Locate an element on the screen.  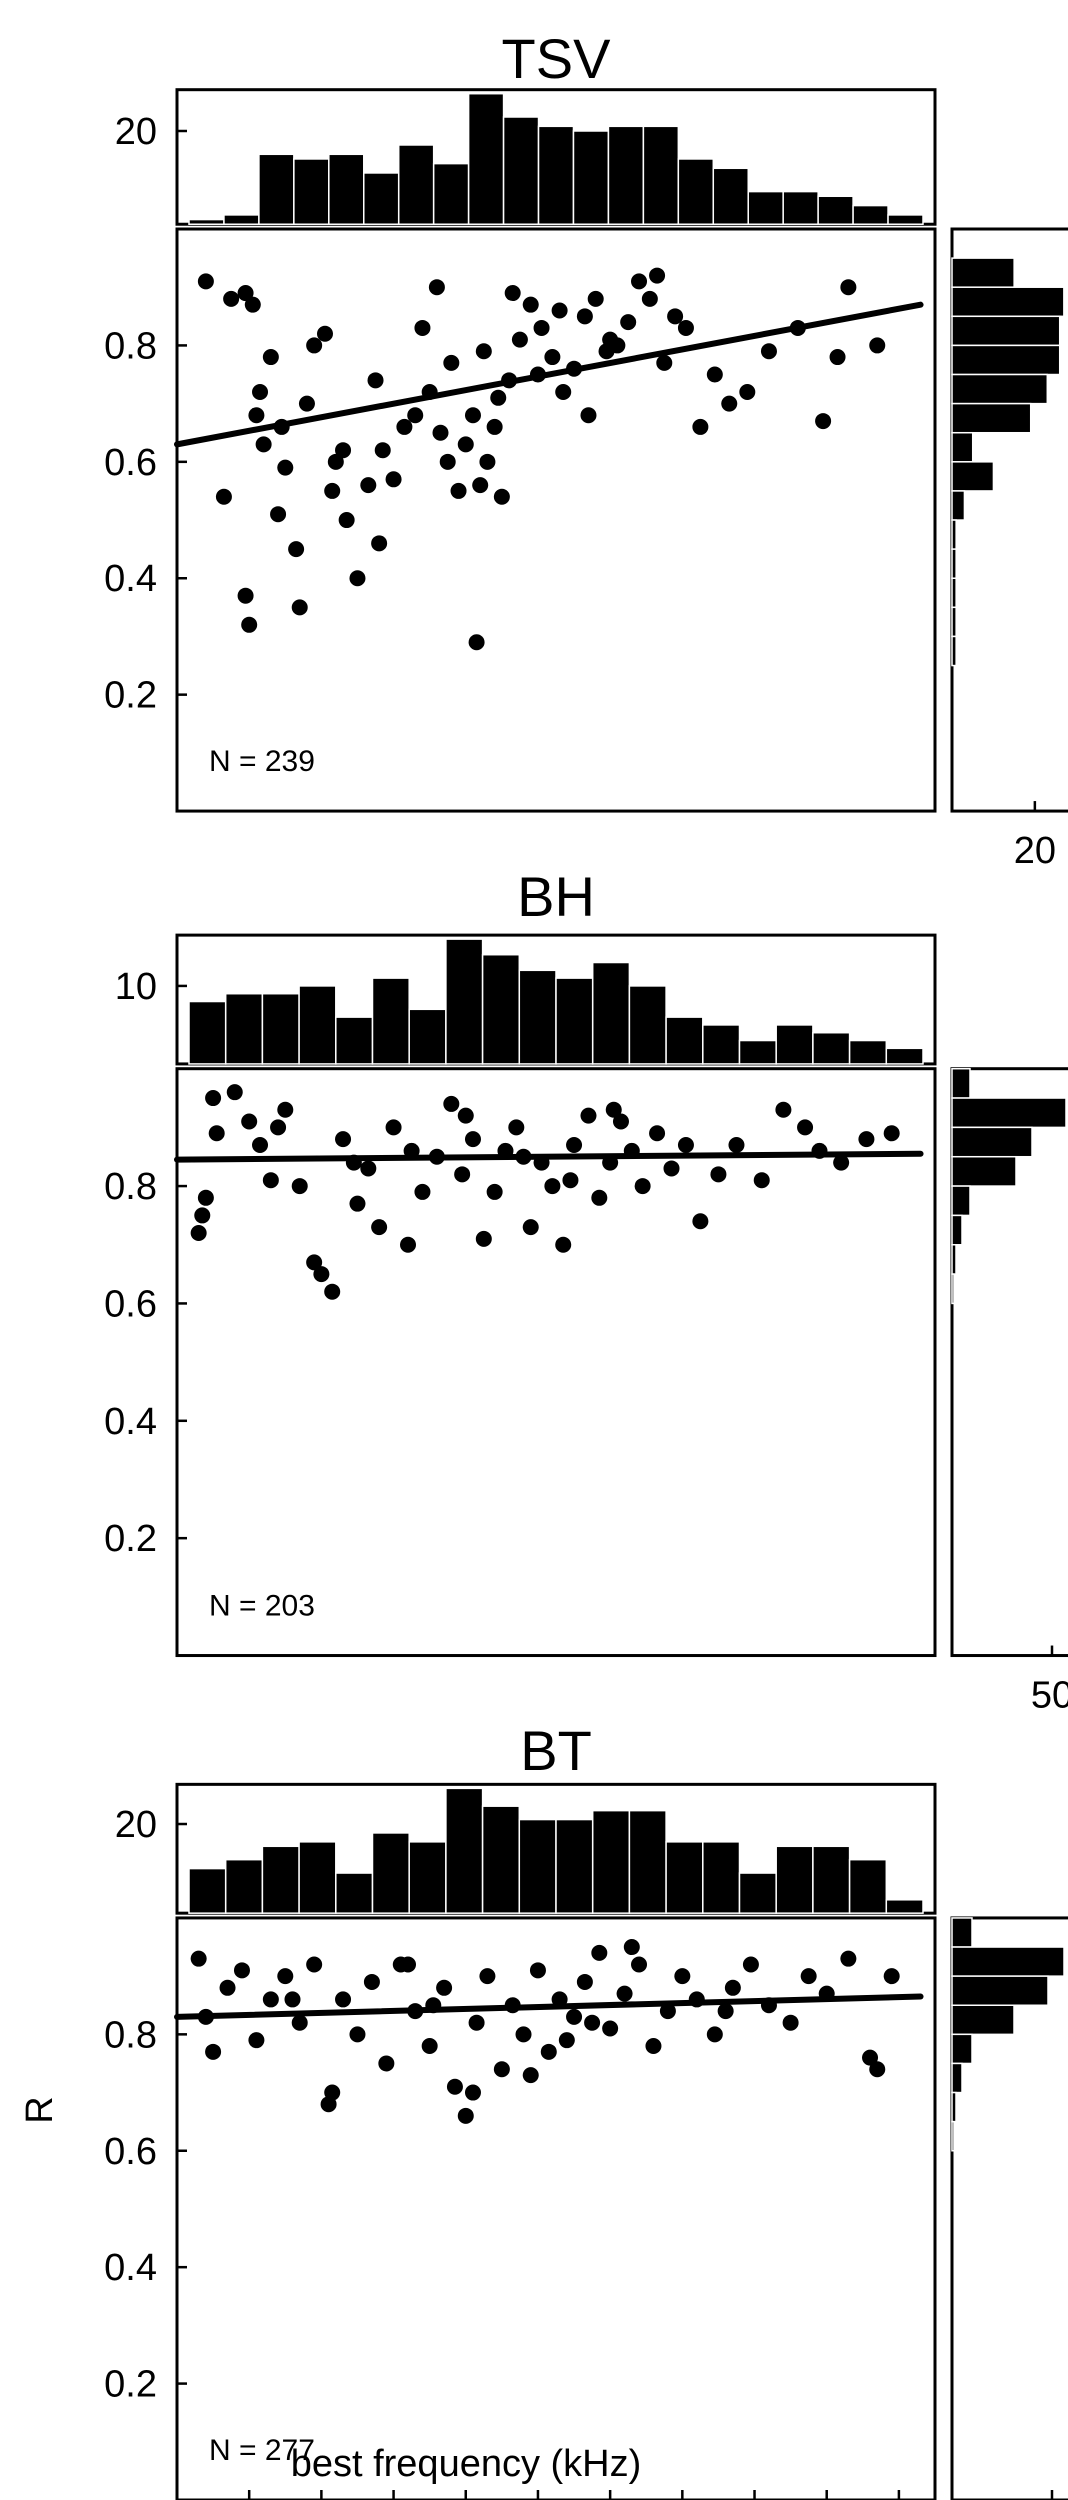
right-histogram-frame is located at coordinates (1009, 1362).